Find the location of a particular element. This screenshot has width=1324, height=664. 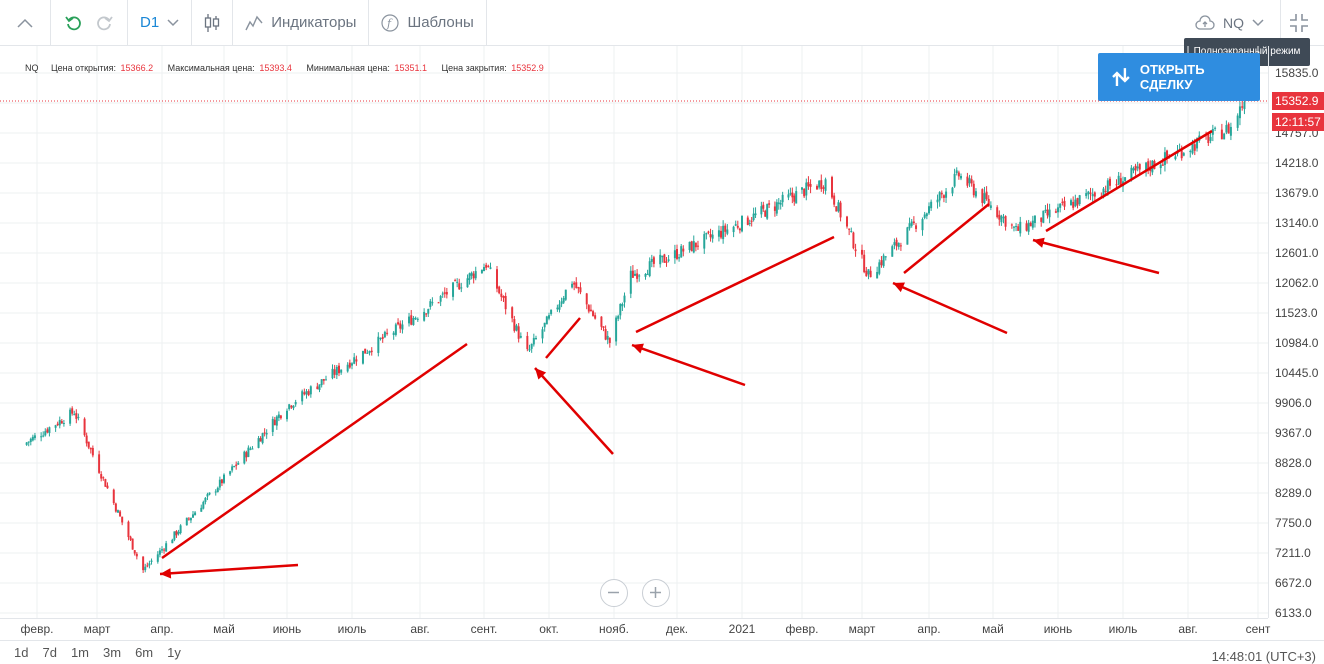

range-button-1d: 1d is located at coordinates (21, 652).